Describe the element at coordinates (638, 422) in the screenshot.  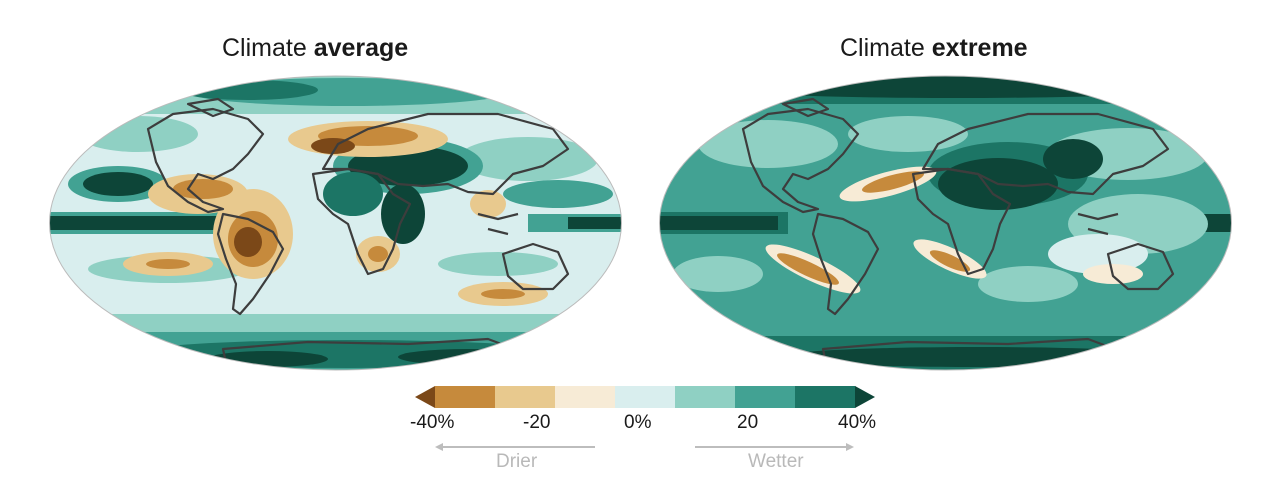
I see `legend-tick-zero: 0%` at that location.